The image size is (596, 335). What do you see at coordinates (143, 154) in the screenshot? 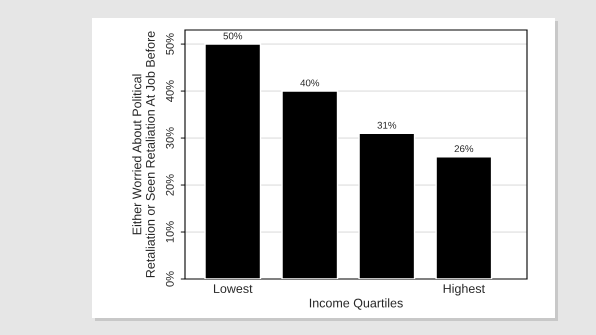
I see `y-axis-title: Either Worried About Political Retaliation or Seen Retaliation At Job Before` at bounding box center [143, 154].